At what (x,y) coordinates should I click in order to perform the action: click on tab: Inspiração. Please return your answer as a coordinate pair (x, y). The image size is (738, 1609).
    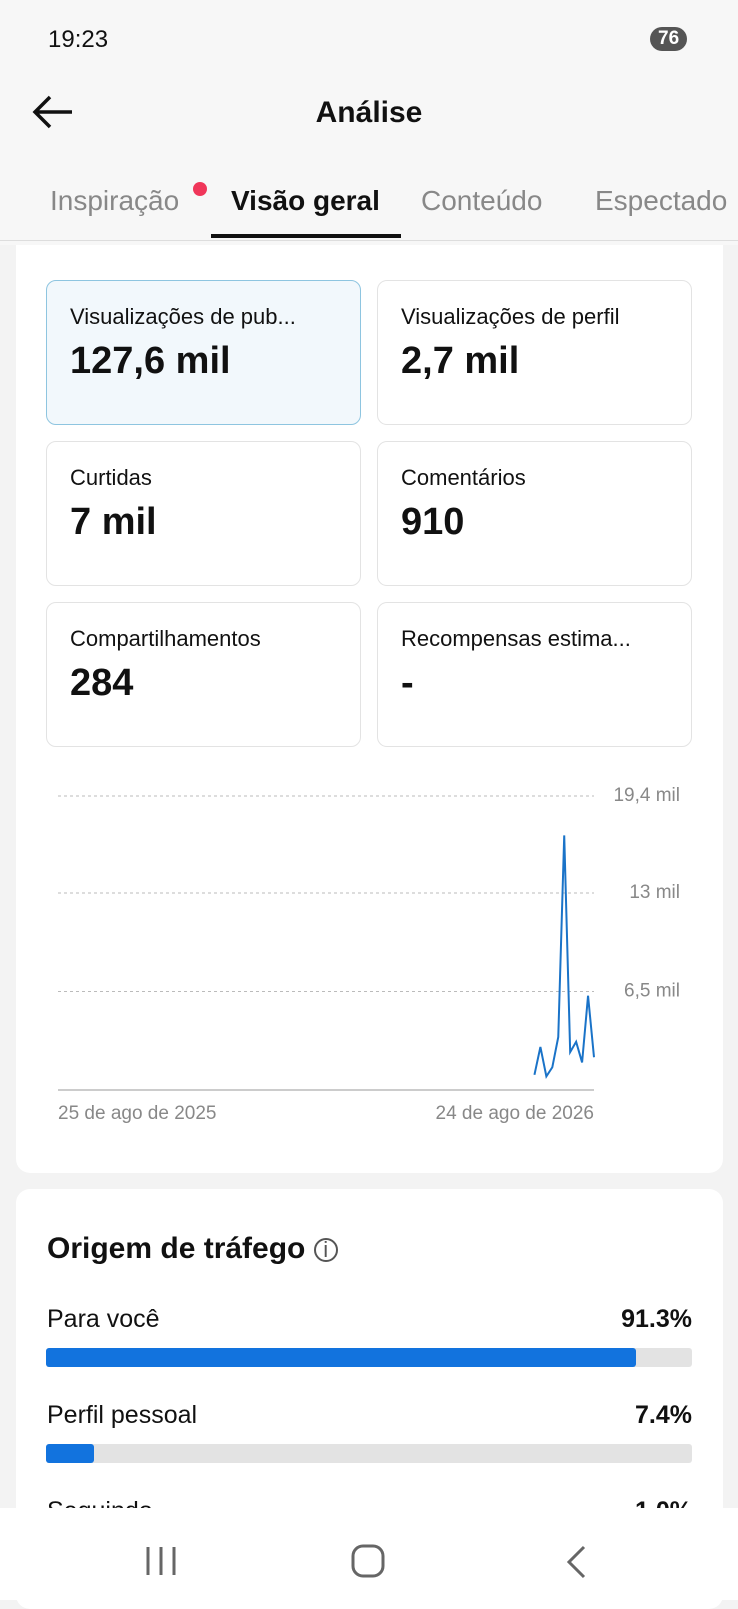
    Looking at the image, I should click on (115, 200).